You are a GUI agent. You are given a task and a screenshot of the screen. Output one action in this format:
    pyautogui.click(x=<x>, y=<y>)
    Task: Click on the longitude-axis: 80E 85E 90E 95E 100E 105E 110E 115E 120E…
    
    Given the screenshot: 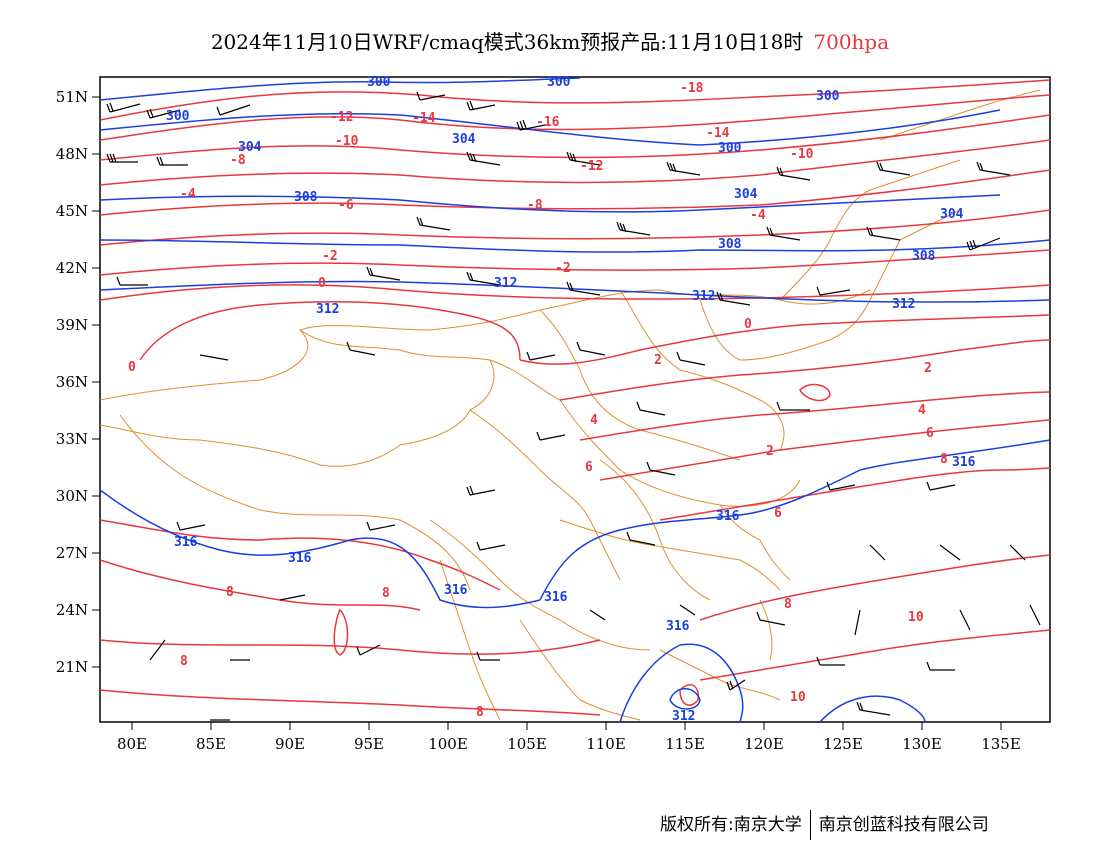 What is the action you would take?
    pyautogui.click(x=569, y=737)
    